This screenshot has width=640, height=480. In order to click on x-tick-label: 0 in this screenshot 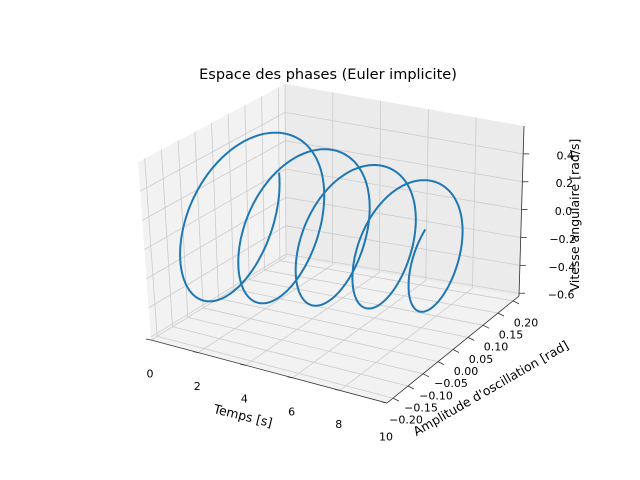, I will do `click(150, 374)`.